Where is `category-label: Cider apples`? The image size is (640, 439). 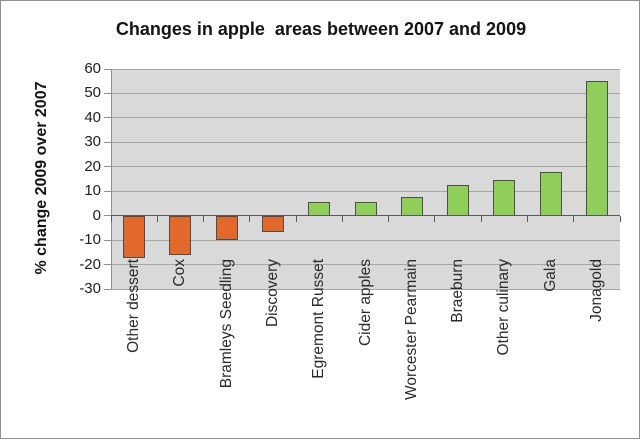
category-label: Cider apples is located at coordinates (365, 303).